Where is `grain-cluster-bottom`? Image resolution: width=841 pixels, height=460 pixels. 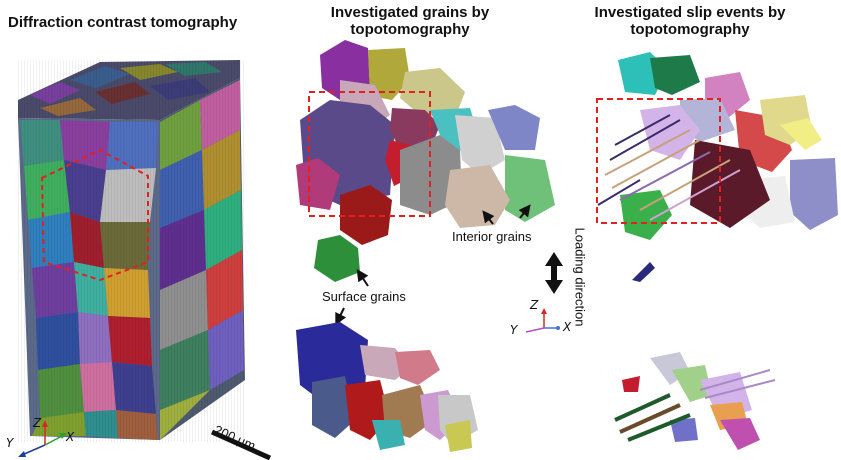
grain-cluster-bottom is located at coordinates (387, 387).